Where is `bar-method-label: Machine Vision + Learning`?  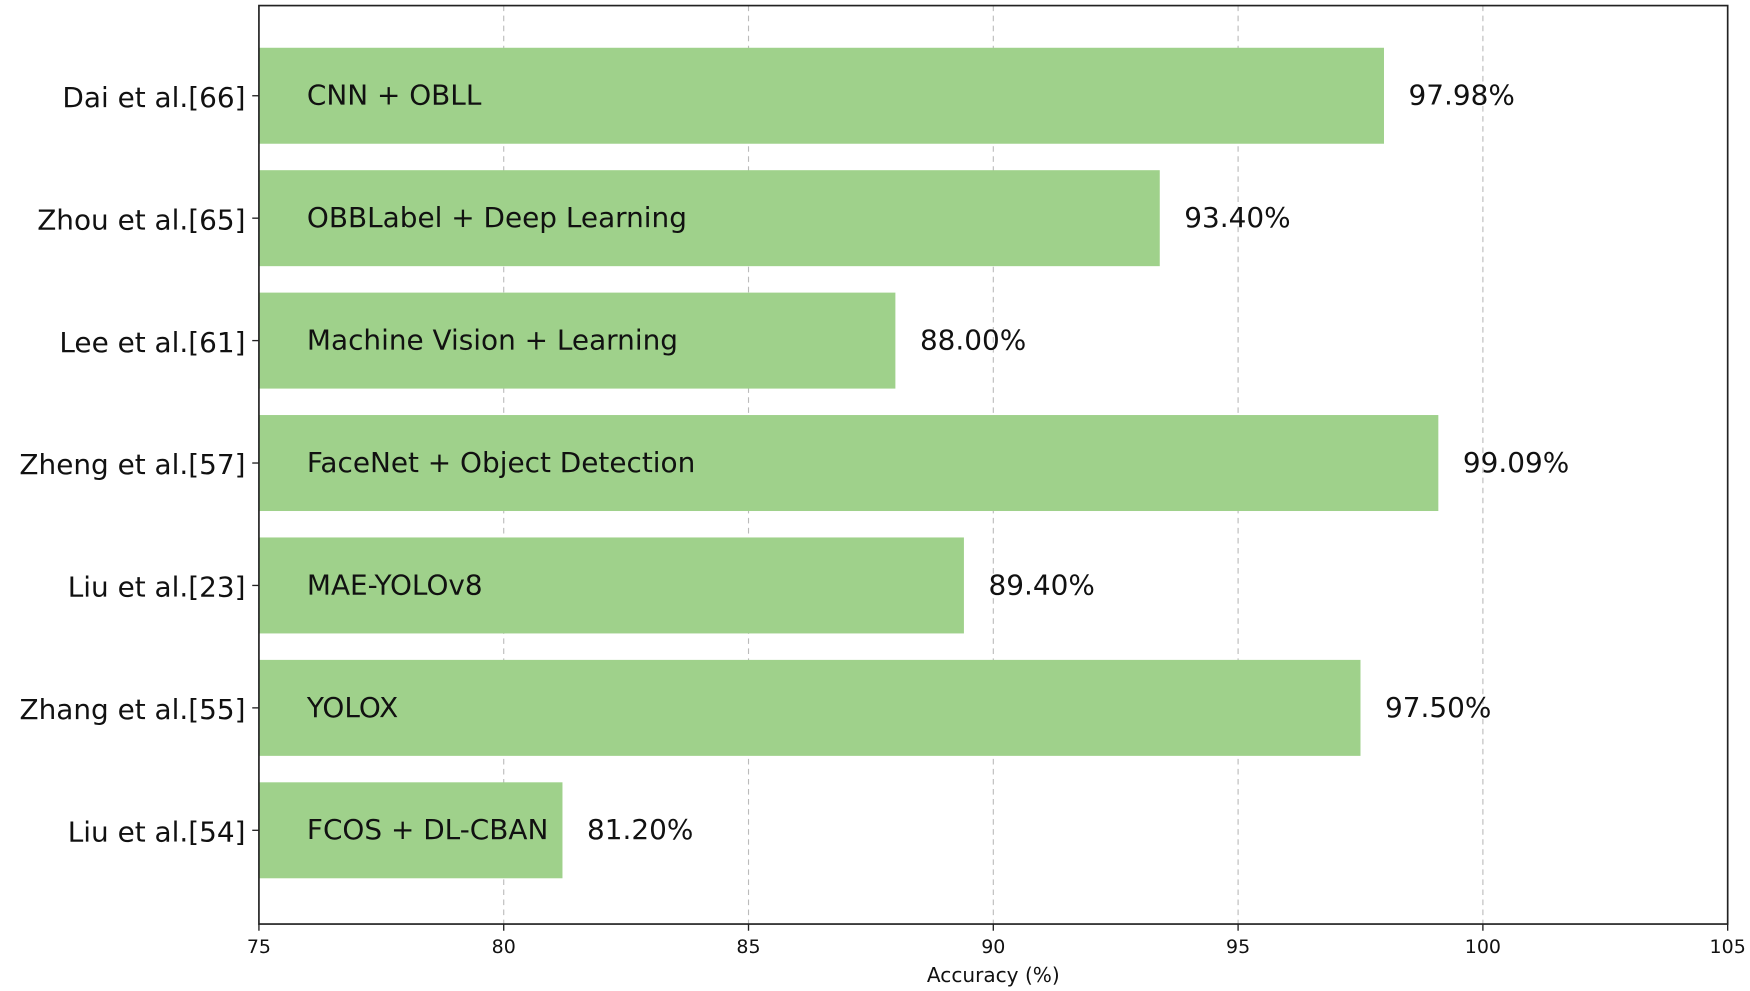 bar-method-label: Machine Vision + Learning is located at coordinates (492, 340).